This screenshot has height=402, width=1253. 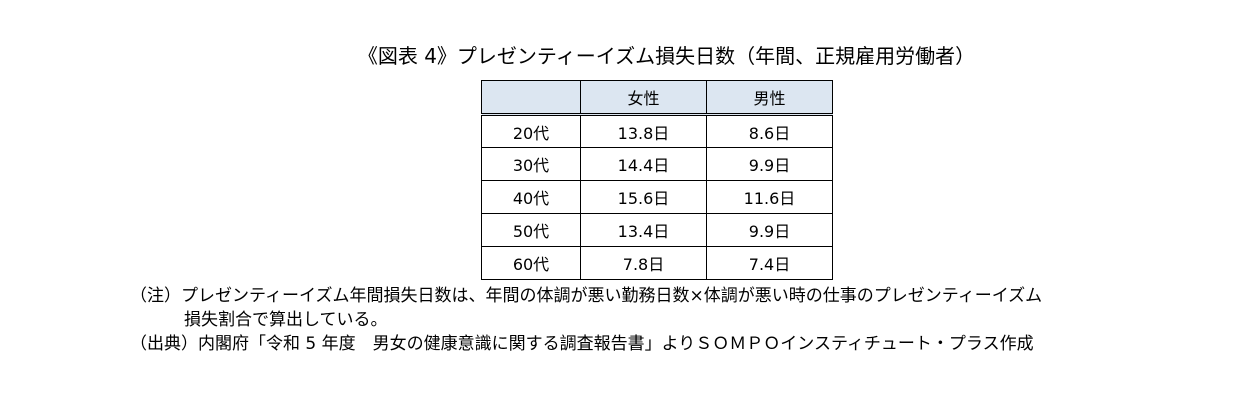 I want to click on header-cell-female: 女性, so click(x=643, y=98).